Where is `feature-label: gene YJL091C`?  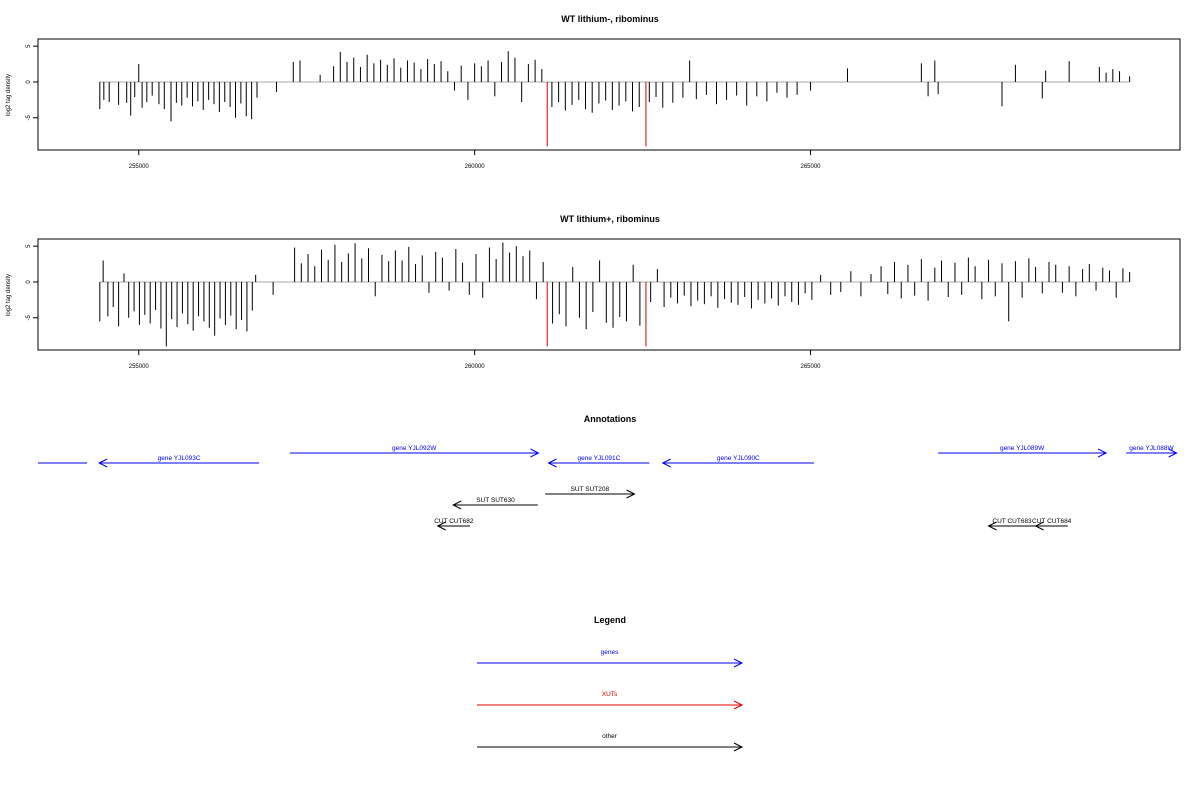
feature-label: gene YJL091C is located at coordinates (598, 458).